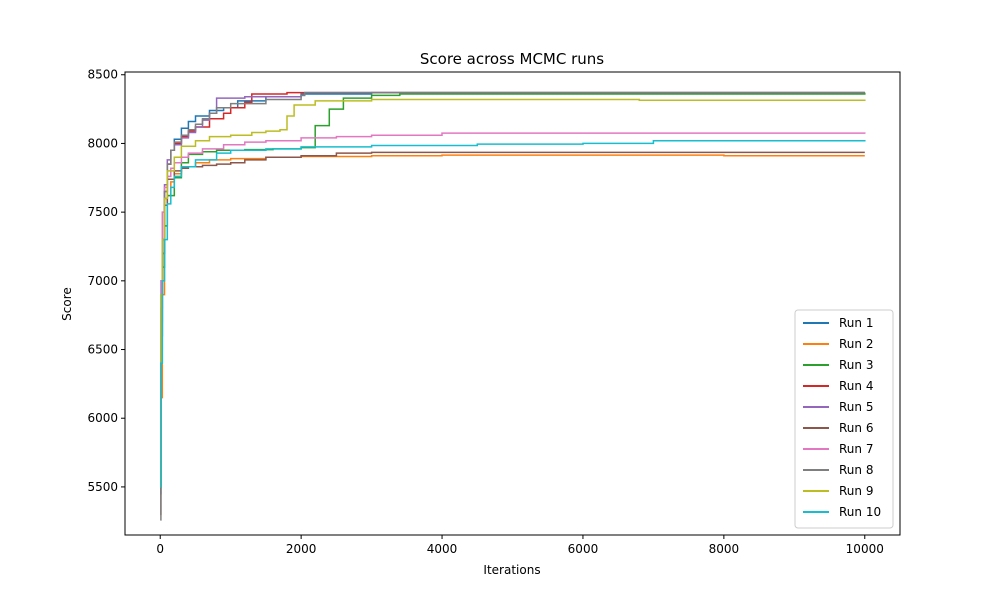  What do you see at coordinates (856, 491) in the screenshot?
I see `legend-label: Run 9` at bounding box center [856, 491].